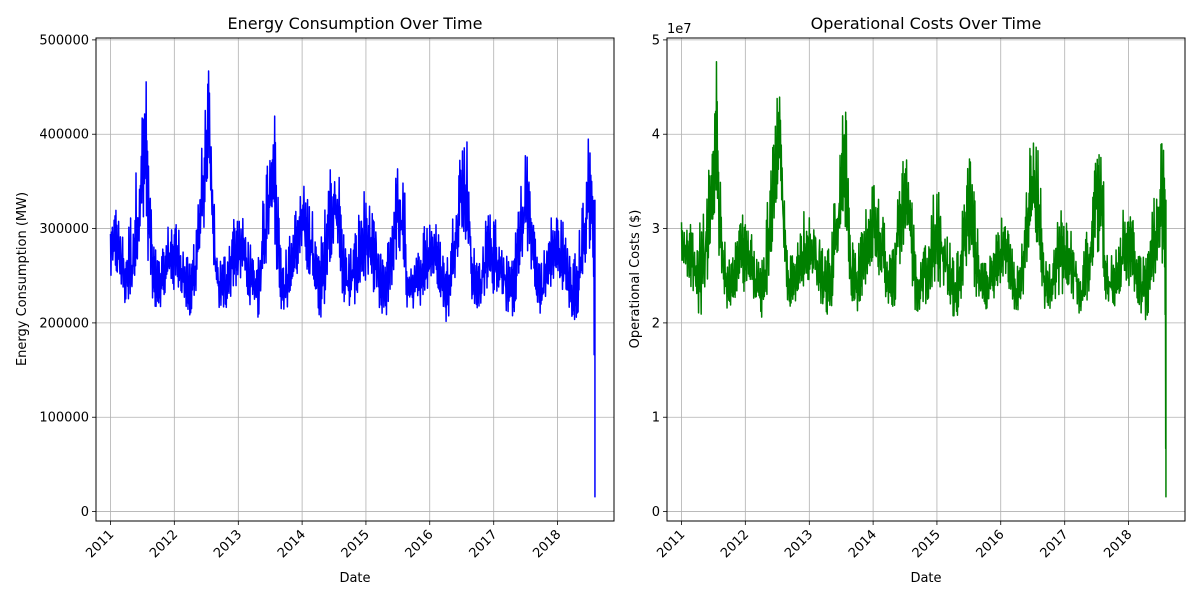  I want to click on energy-y-ticks: 0 100000 200000 300000 400000 500000, so click(67, 276).